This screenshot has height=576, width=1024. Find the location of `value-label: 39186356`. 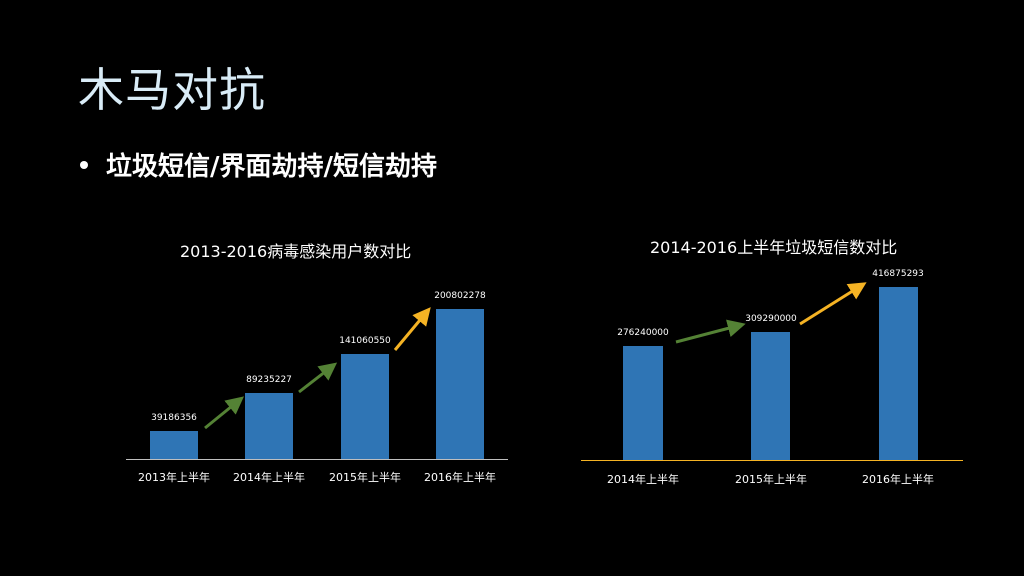

value-label: 39186356 is located at coordinates (174, 418).